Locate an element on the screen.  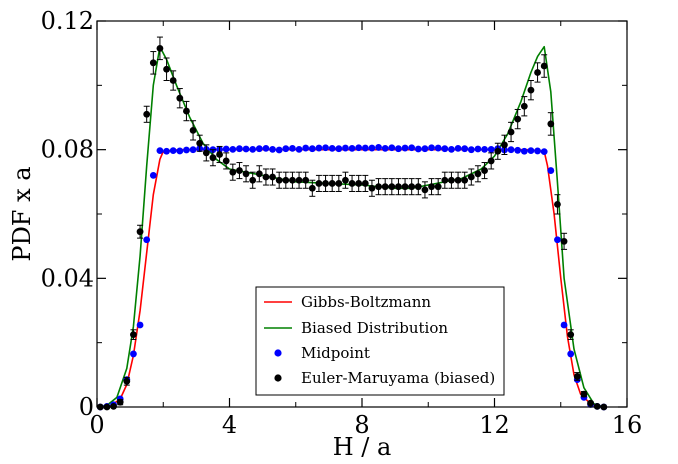
y-tick-label: 0.12 is located at coordinates (67, 21).